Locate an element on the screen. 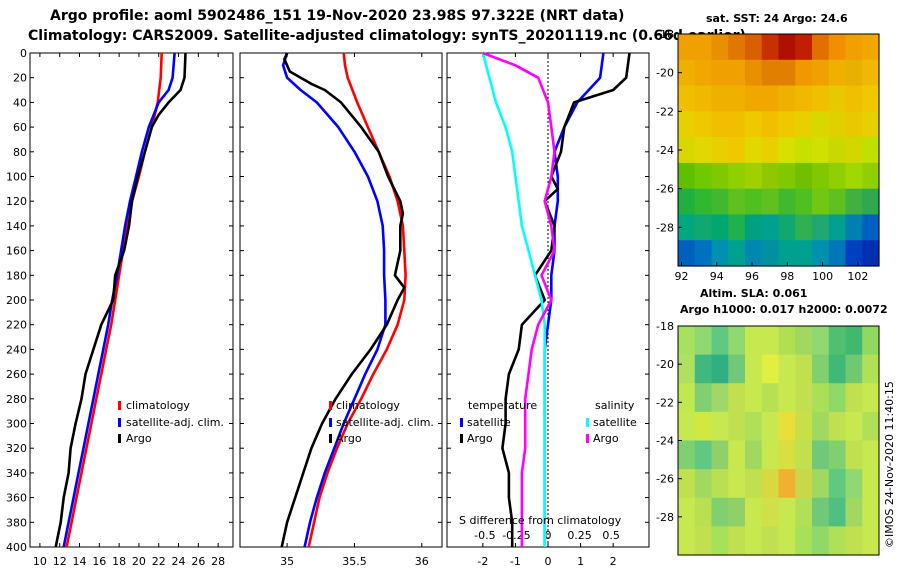 This screenshot has width=900, height=580. x-tick-label: 26 is located at coordinates (198, 561).